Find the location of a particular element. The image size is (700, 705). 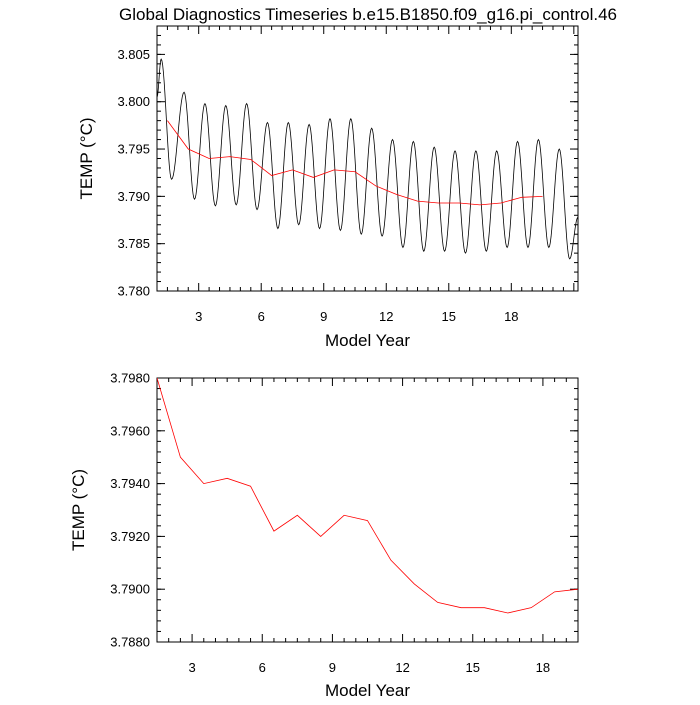

top-x-tick-label: 9 is located at coordinates (323, 316).